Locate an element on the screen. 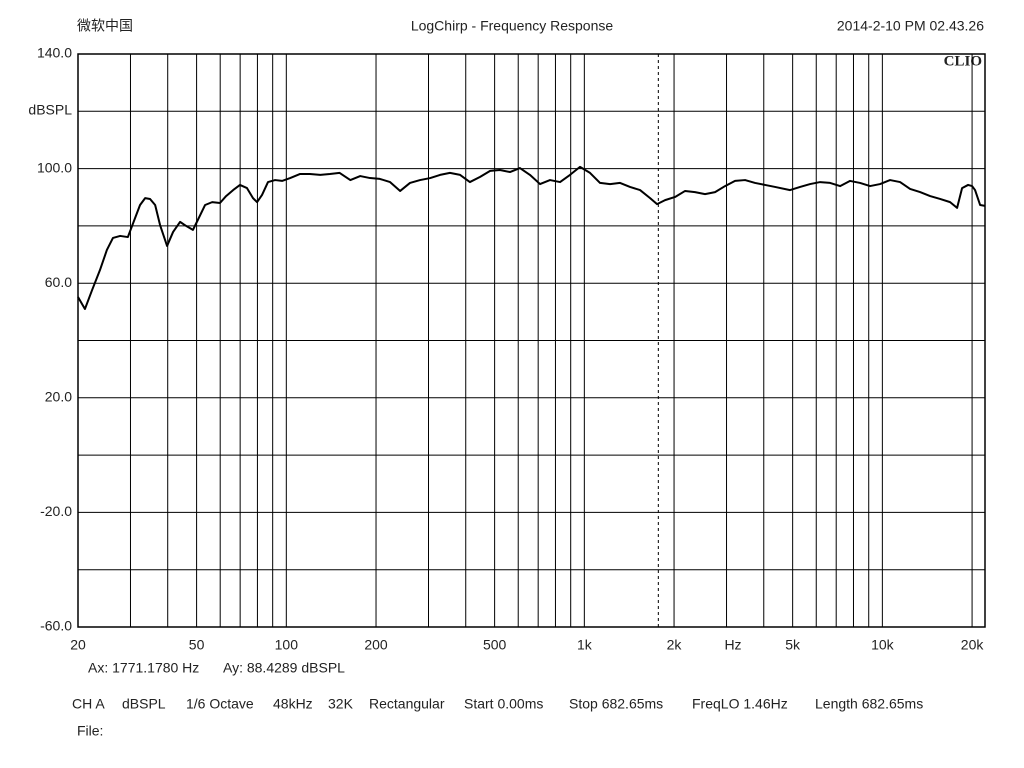 This screenshot has height=768, width=1024. setting-item: 48kHz is located at coordinates (293, 704).